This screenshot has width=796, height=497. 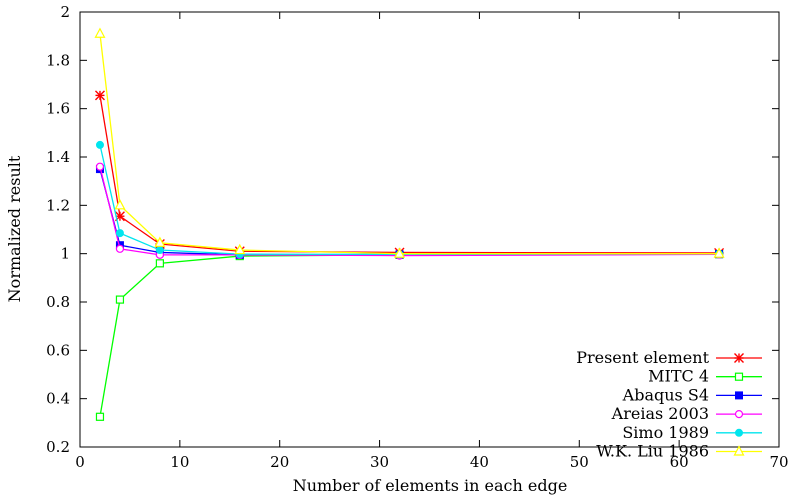 What do you see at coordinates (58, 447) in the screenshot?
I see `y-tick-label: 0.2` at bounding box center [58, 447].